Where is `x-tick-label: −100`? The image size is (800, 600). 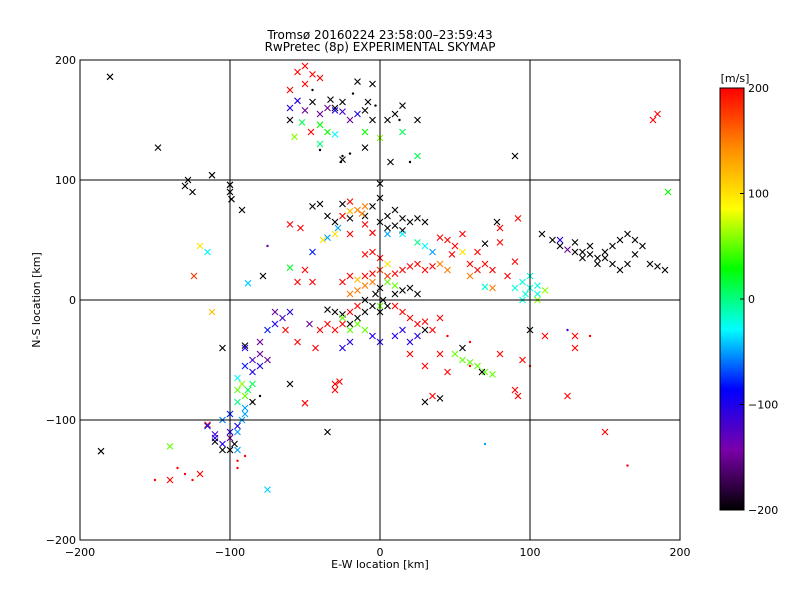 x-tick-label: −100 is located at coordinates (230, 552).